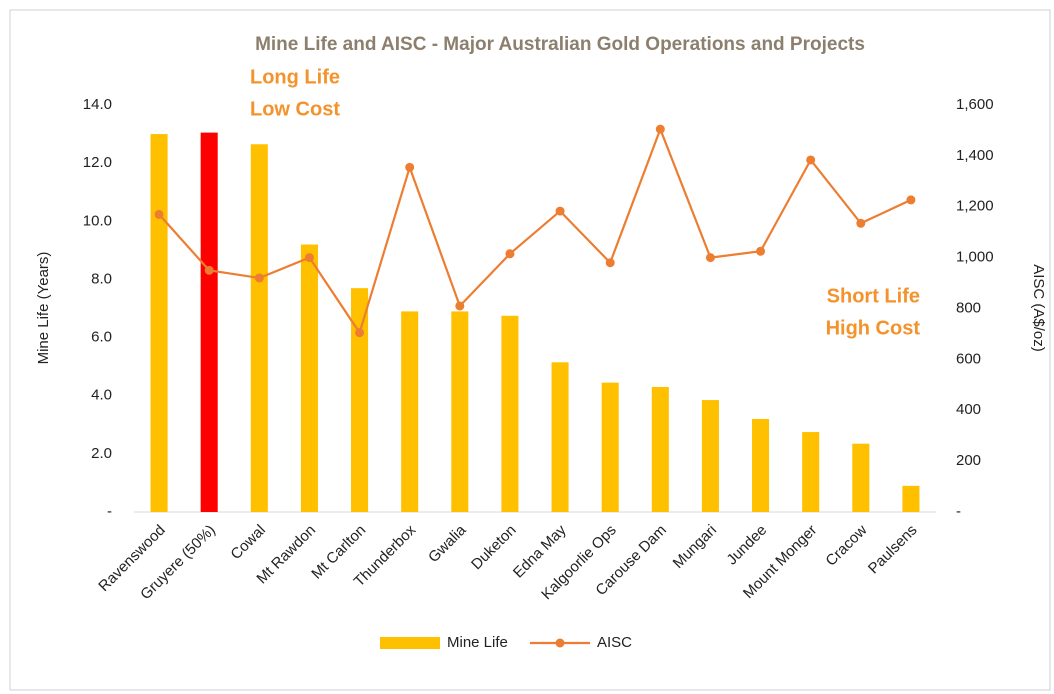 This screenshot has height=694, width=1054. What do you see at coordinates (975, 155) in the screenshot?
I see `y2-tick-label: 1,400` at bounding box center [975, 155].